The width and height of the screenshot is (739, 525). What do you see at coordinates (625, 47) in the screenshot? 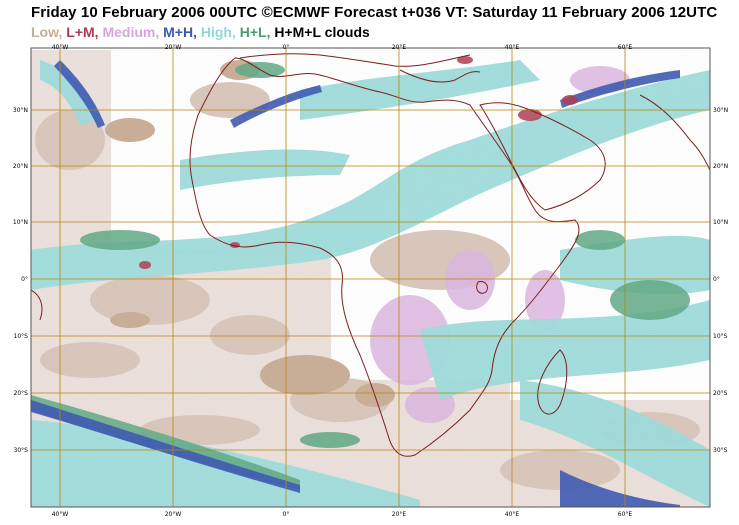
I see `lon-label-top: 60°E` at bounding box center [625, 47].